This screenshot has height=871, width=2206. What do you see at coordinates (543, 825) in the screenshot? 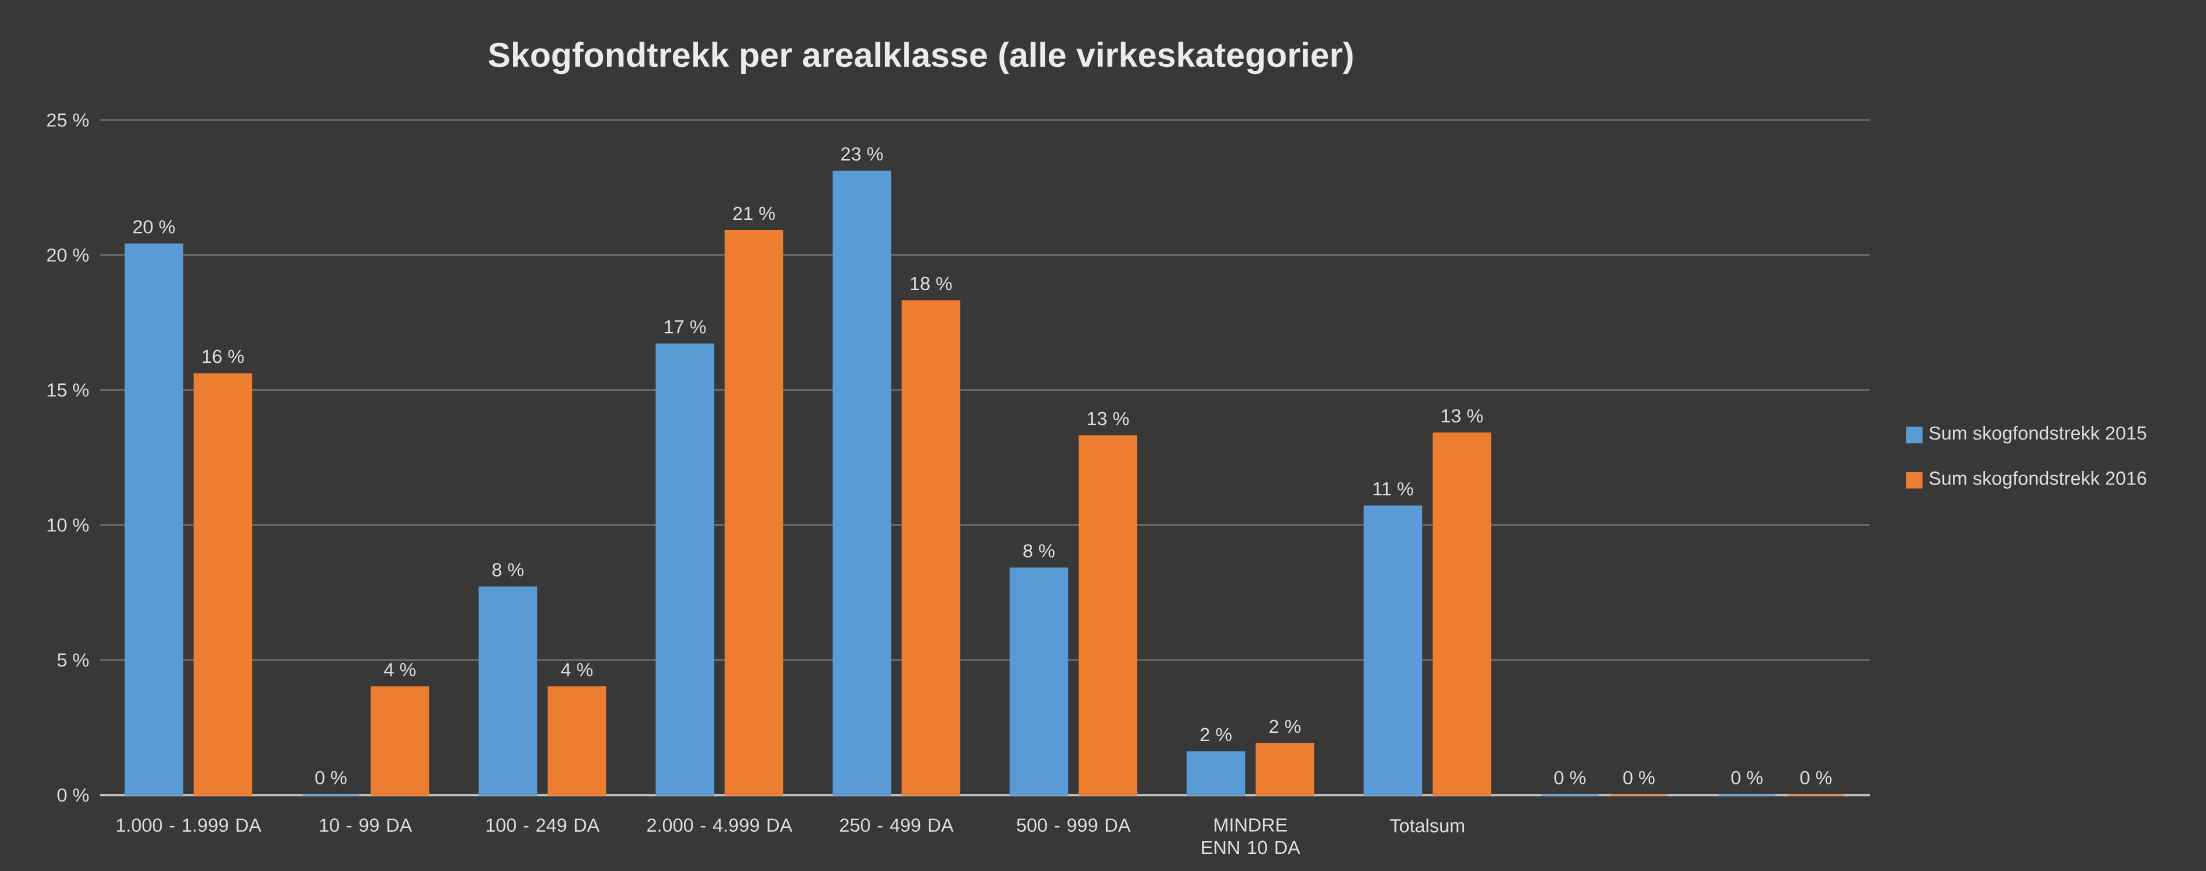
I see `x-tick-label: 100 - 249 DA` at bounding box center [543, 825].